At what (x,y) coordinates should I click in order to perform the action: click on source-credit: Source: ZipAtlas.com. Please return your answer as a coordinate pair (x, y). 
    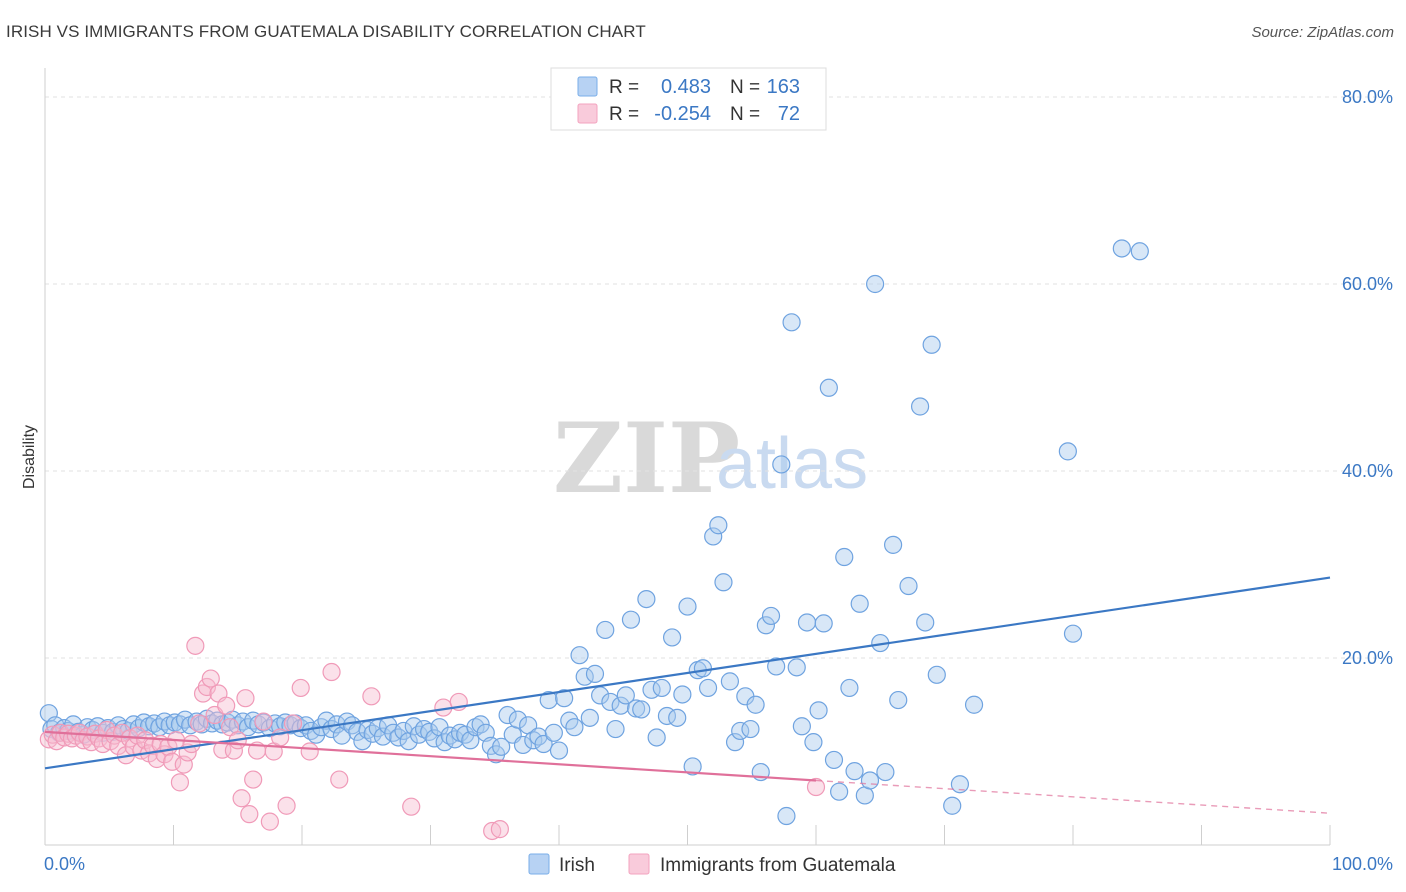
    Looking at the image, I should click on (1322, 32).